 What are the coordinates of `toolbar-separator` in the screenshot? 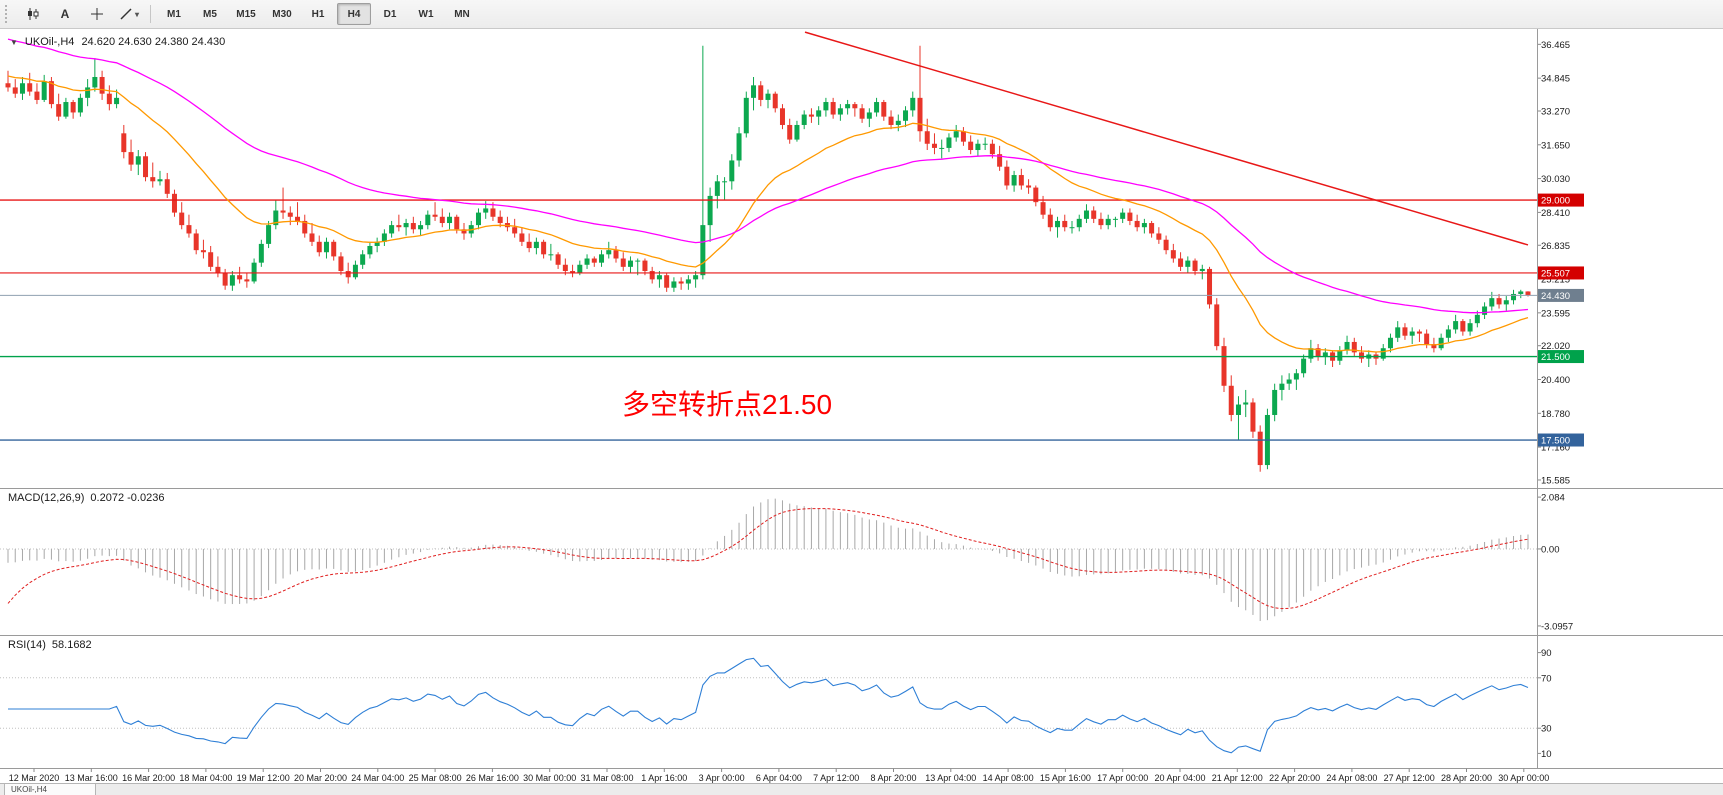 It's located at (150, 14).